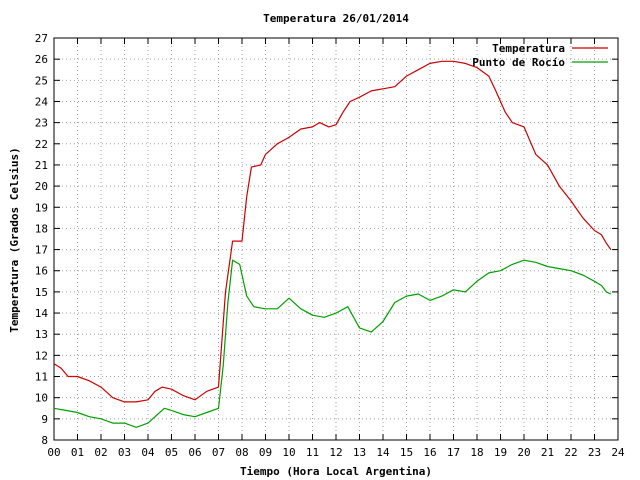 Image resolution: width=640 pixels, height=480 pixels. What do you see at coordinates (148, 452) in the screenshot?
I see `x-tick-label: 04` at bounding box center [148, 452].